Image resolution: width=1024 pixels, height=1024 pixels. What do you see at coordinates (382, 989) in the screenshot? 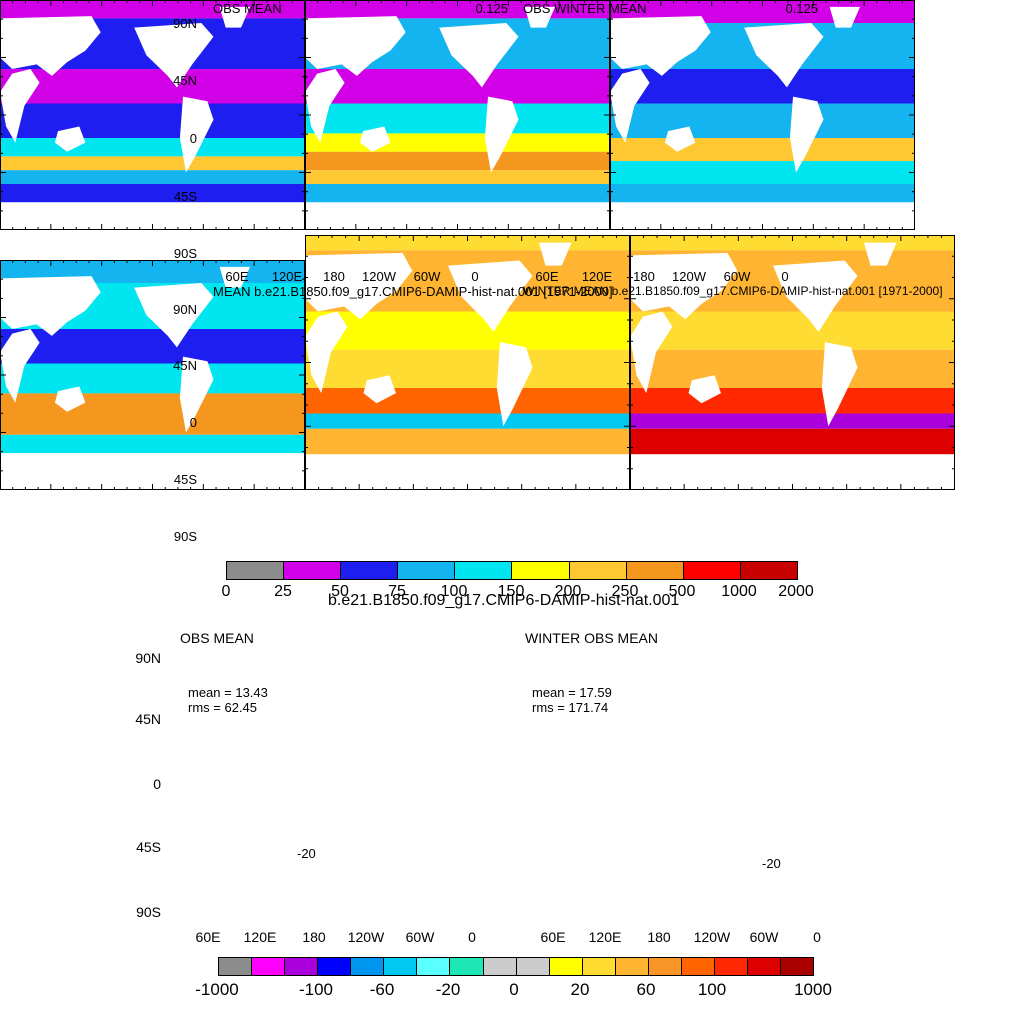
I see `colorbar-label: -60` at bounding box center [382, 989].